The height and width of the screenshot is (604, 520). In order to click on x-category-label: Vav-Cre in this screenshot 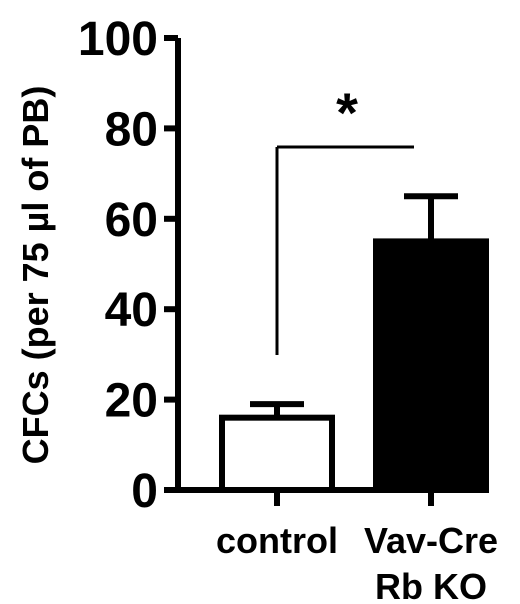, I will do `click(431, 540)`.